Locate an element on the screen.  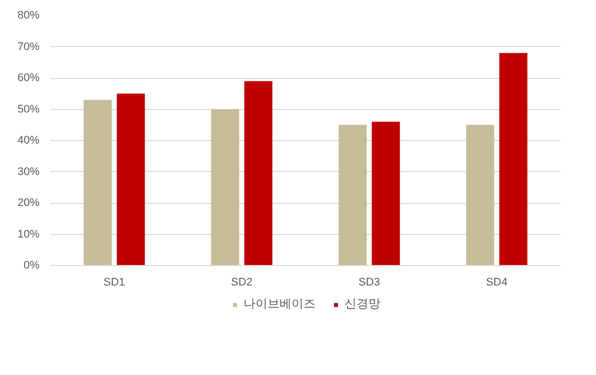
y-tick-label: 70% is located at coordinates (28, 46).